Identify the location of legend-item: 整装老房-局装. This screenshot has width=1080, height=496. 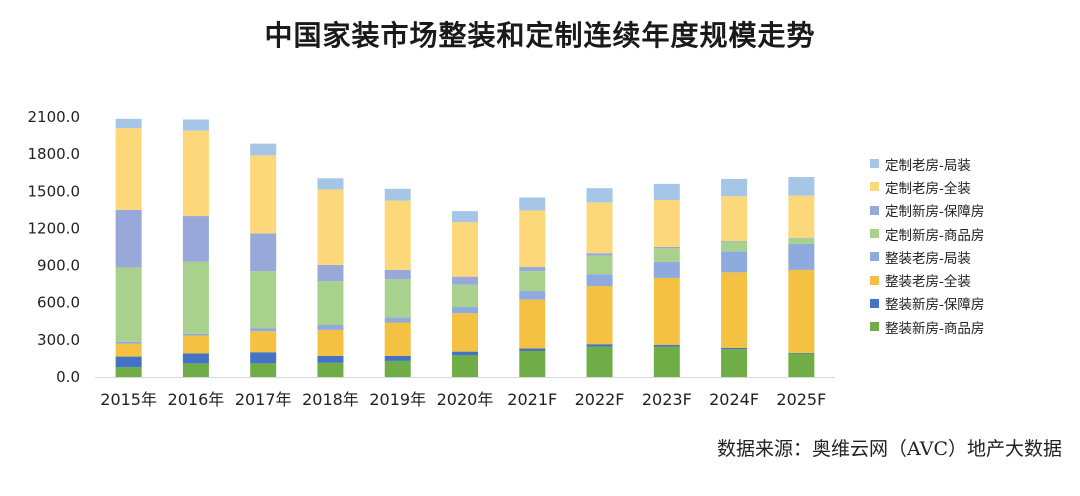
(970, 256).